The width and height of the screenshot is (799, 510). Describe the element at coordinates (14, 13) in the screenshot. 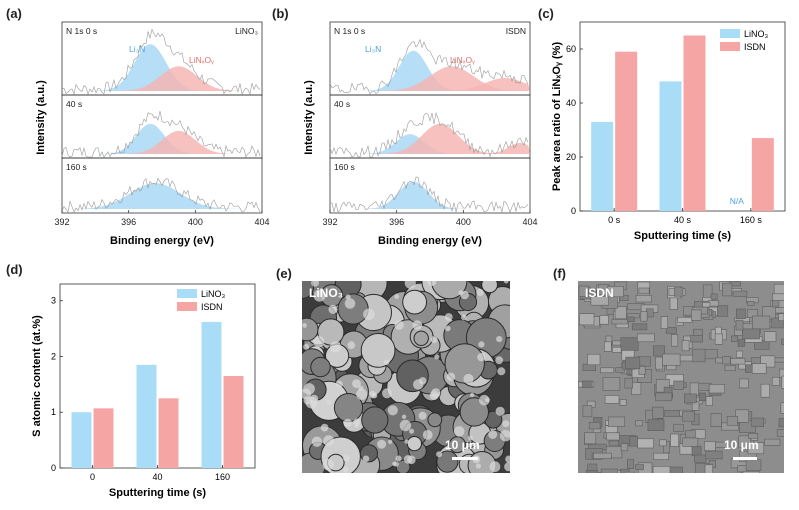

I see `panel-a-label: (a)` at that location.